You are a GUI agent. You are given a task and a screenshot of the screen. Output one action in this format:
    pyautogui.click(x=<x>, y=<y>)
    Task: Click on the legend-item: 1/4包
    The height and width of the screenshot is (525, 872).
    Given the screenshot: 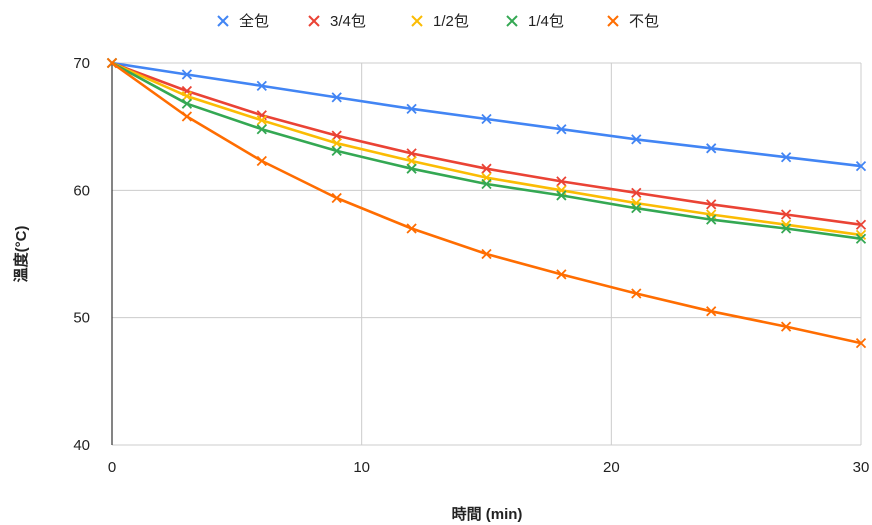 What is the action you would take?
    pyautogui.click(x=535, y=21)
    